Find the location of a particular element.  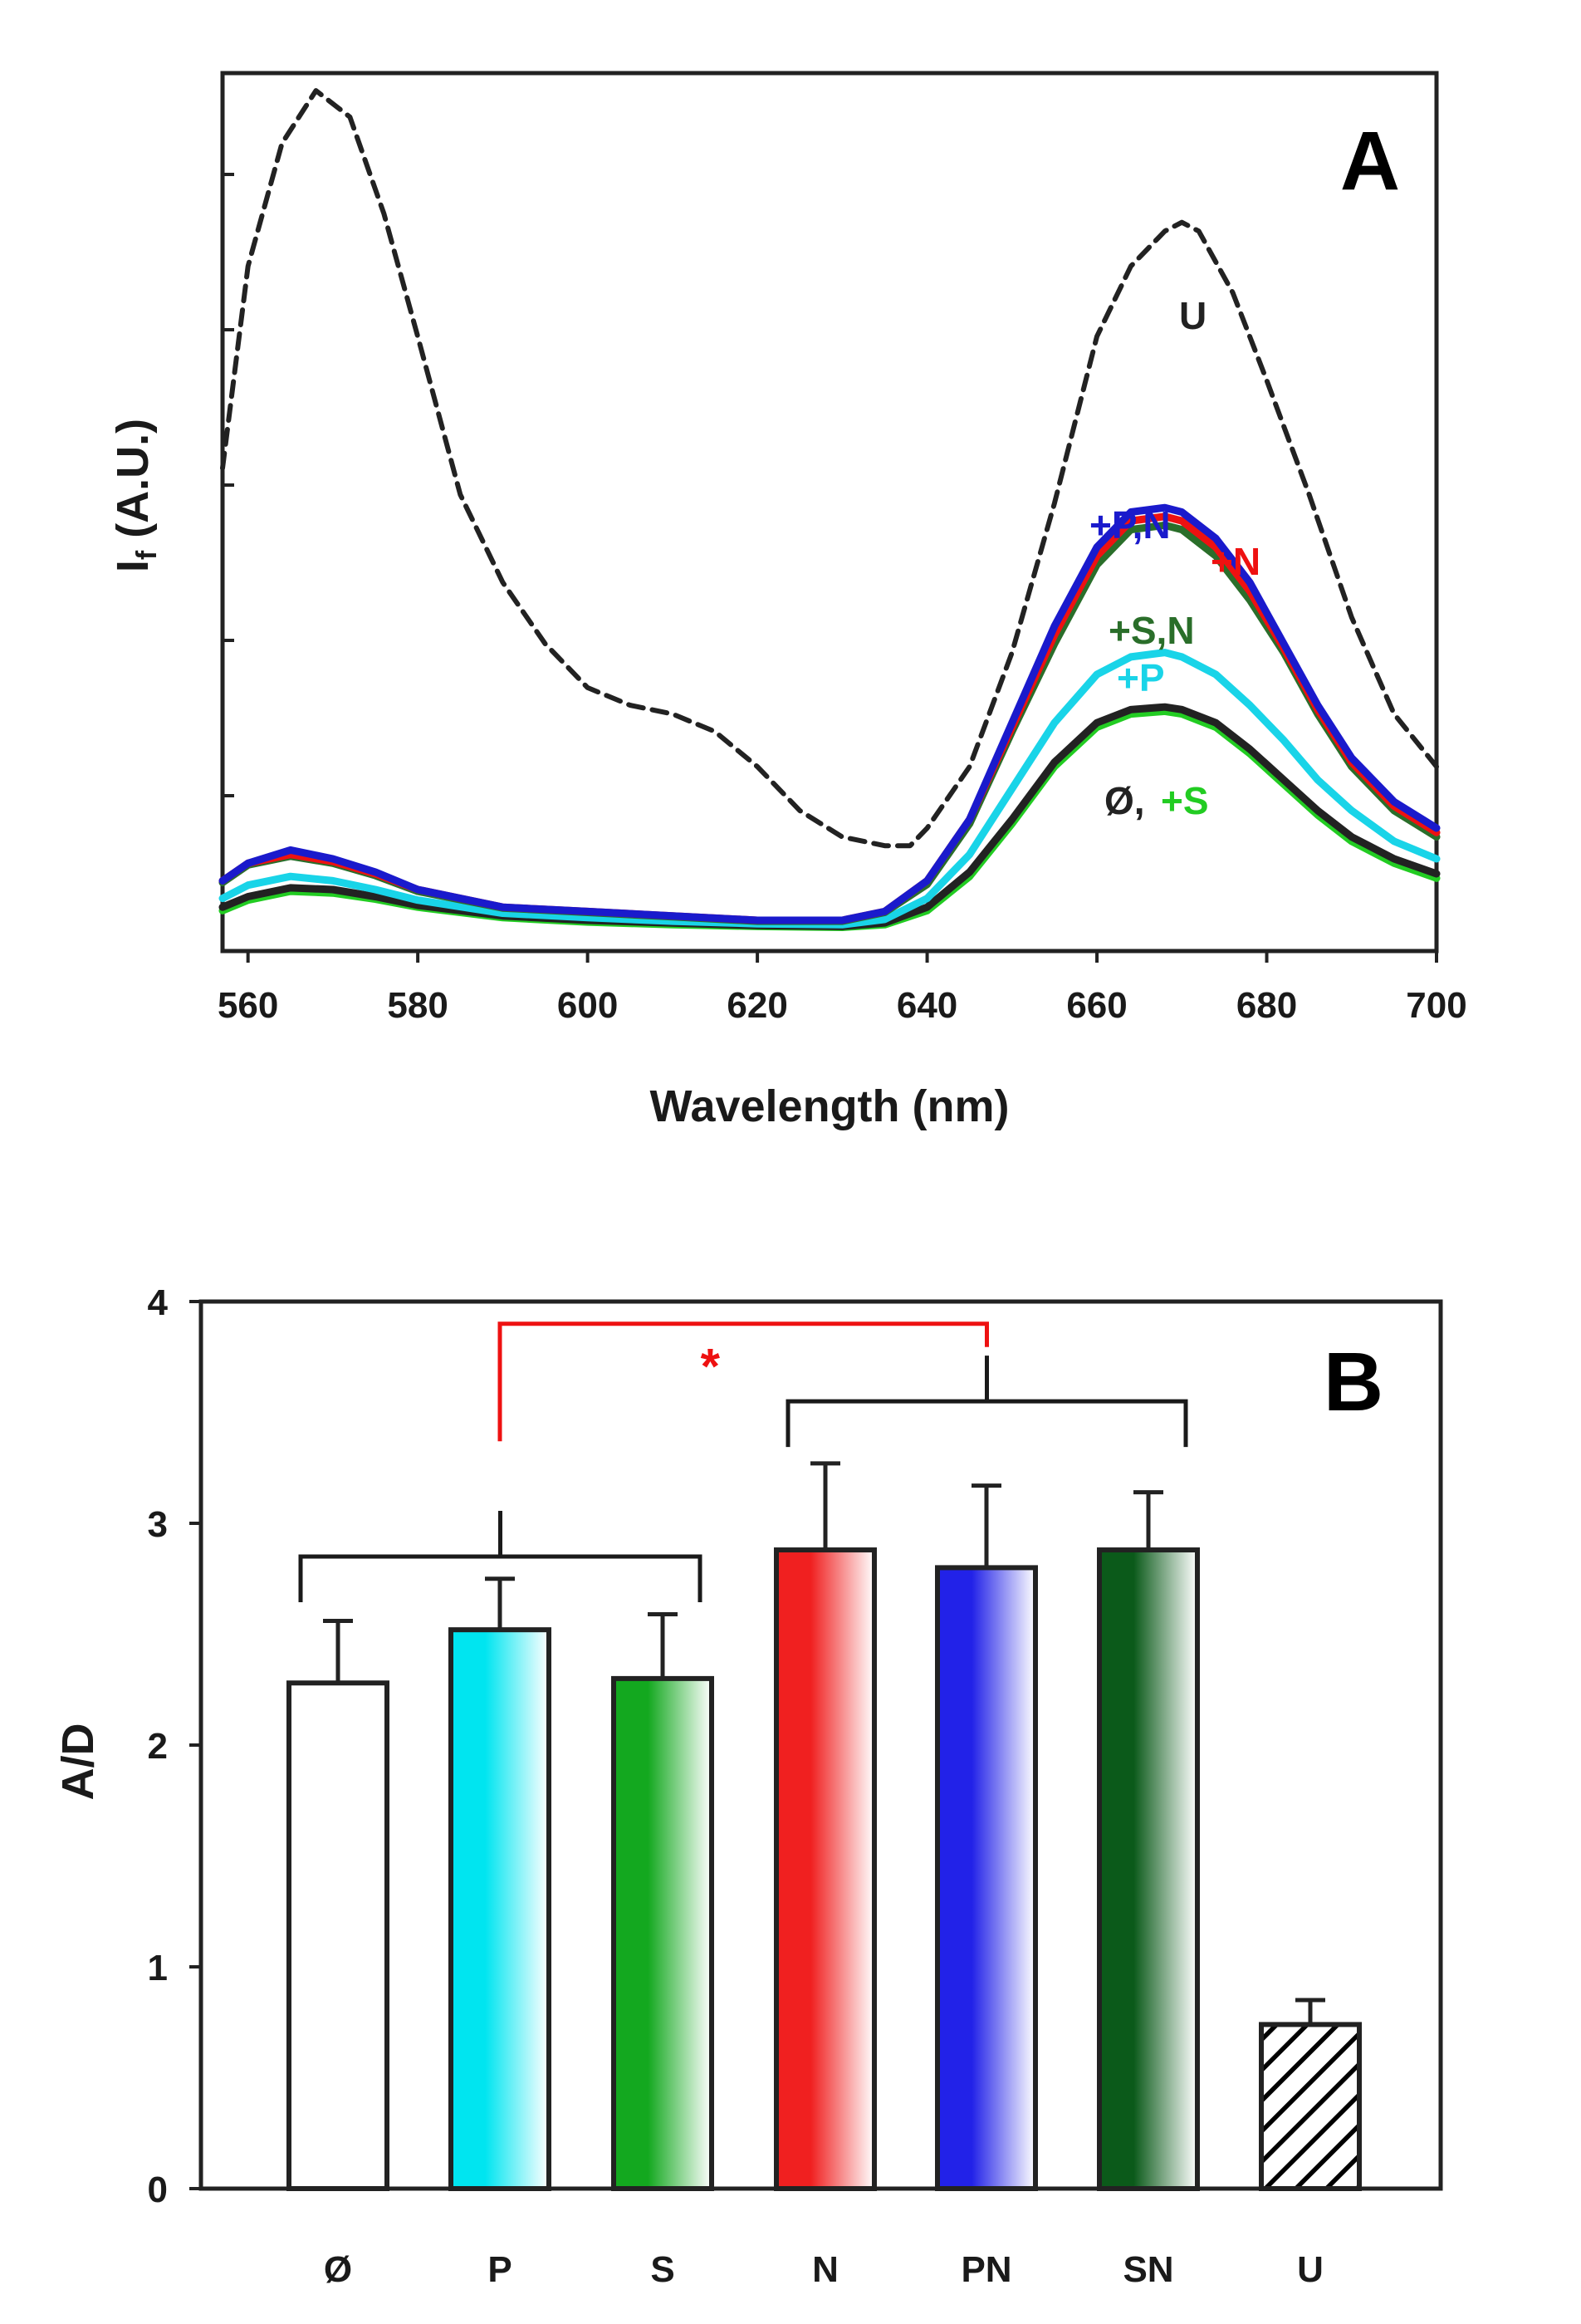

panel-a-x-tick-label: 580 is located at coordinates (418, 1005).